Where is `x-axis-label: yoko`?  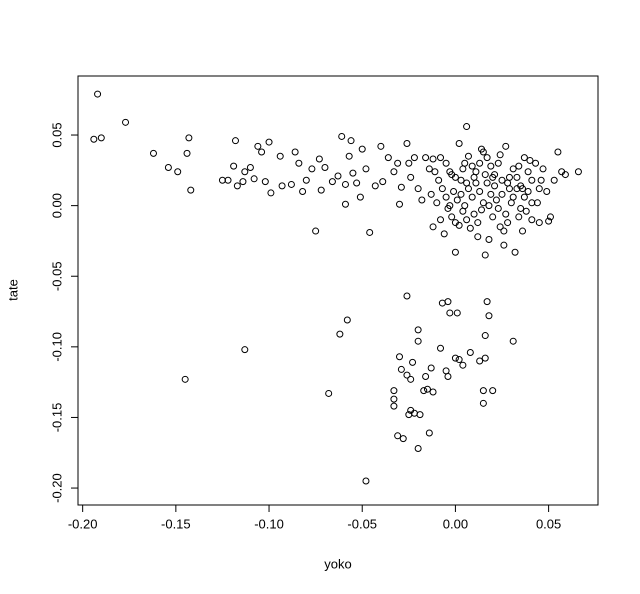 x-axis-label: yoko is located at coordinates (337, 563).